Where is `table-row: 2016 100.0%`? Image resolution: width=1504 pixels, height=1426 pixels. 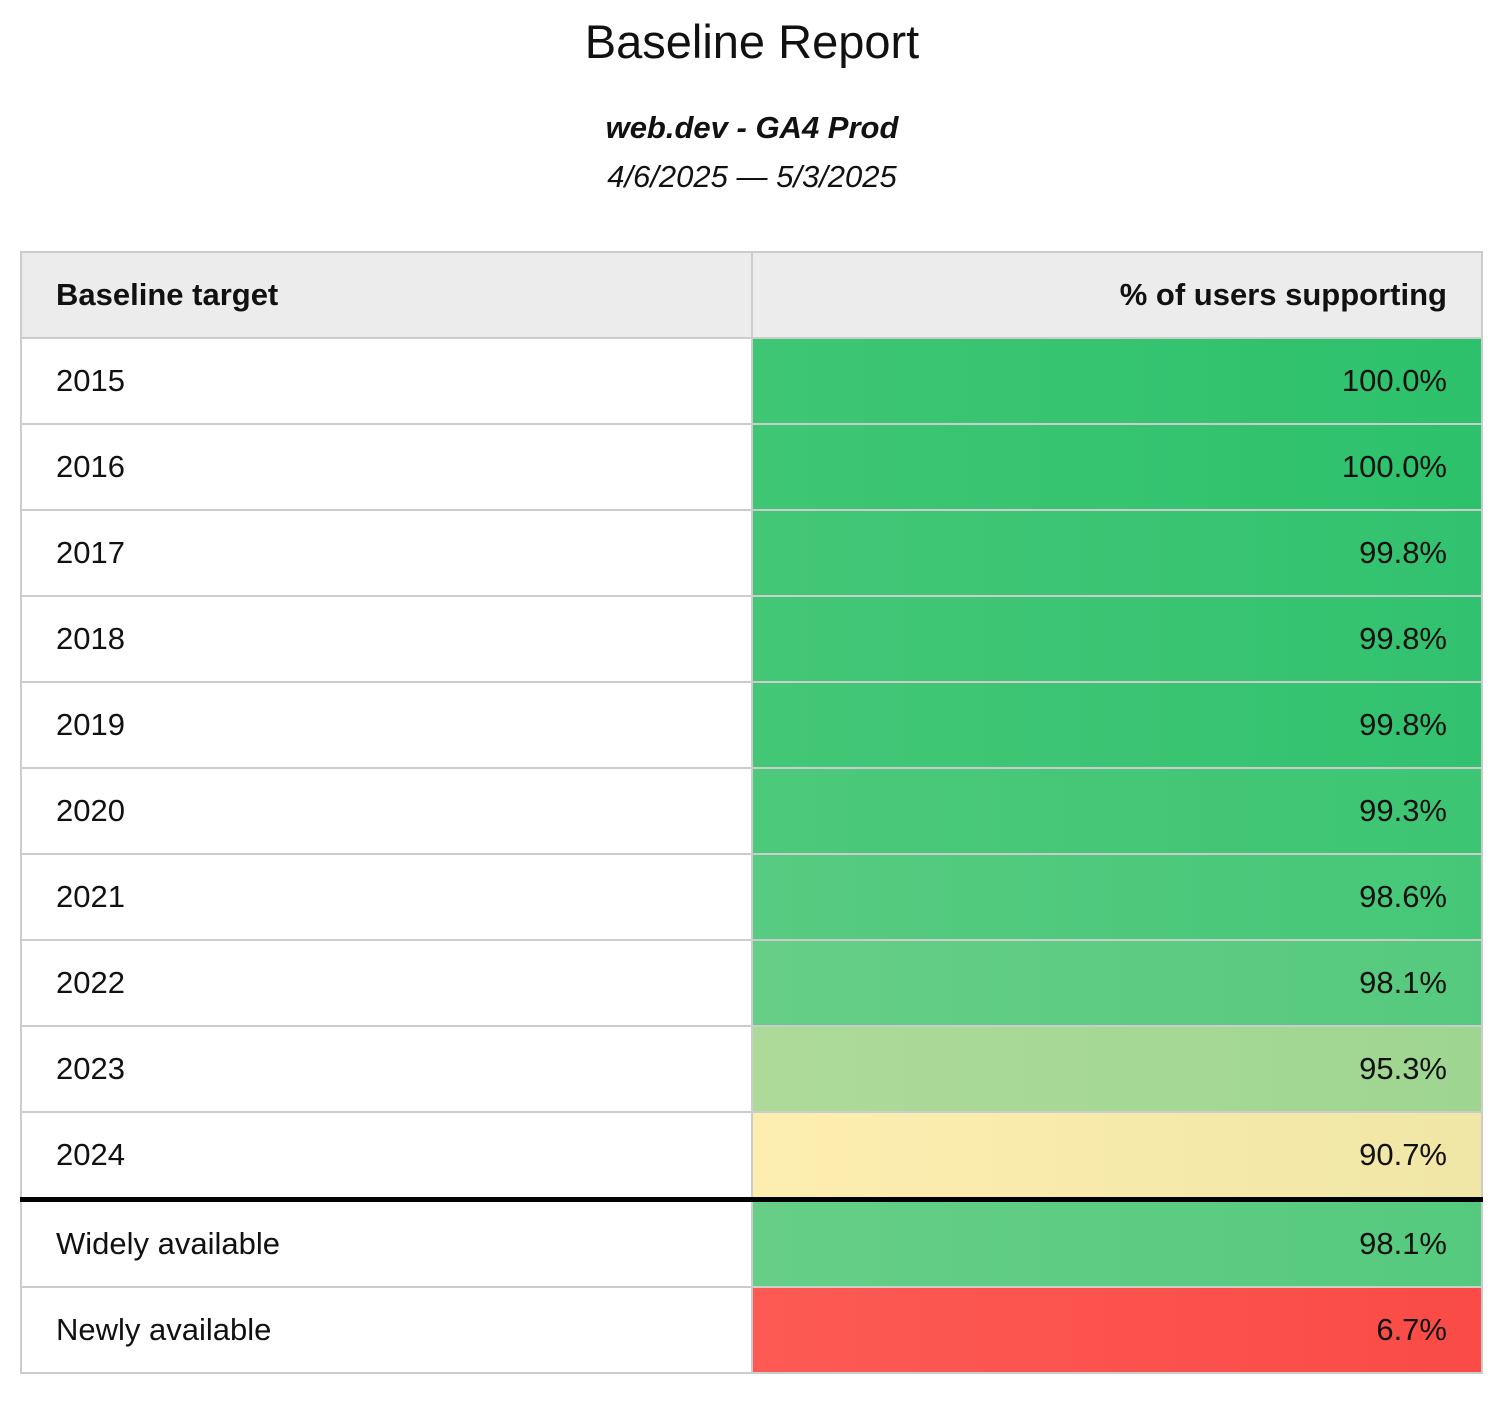 table-row: 2016 100.0% is located at coordinates (751, 467).